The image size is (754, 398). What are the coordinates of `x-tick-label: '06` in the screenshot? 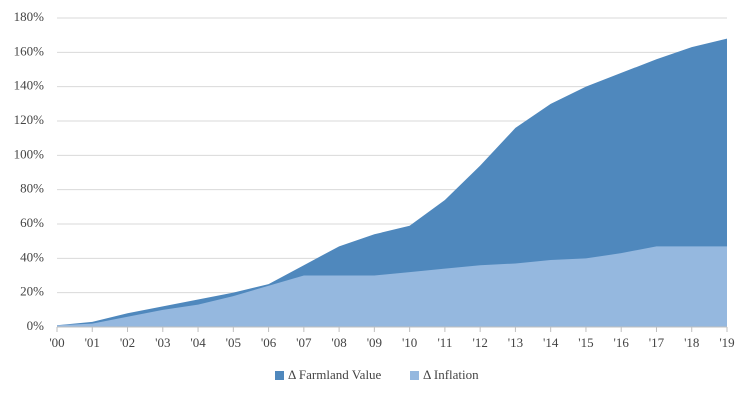 It's located at (269, 342).